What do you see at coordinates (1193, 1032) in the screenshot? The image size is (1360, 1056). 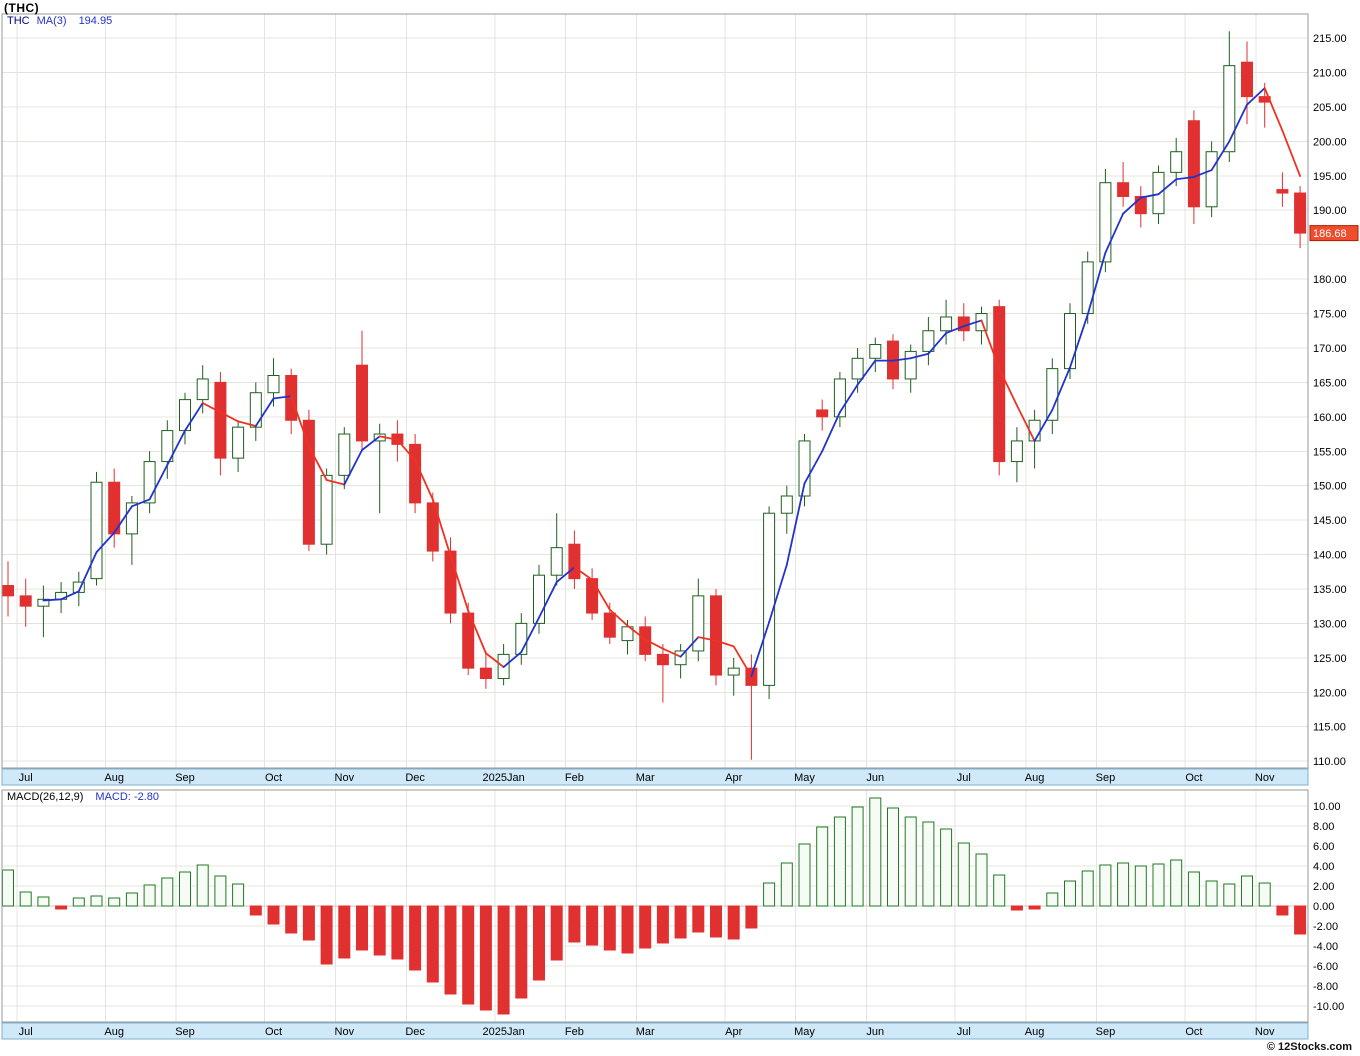 I see `month-label: Oct` at bounding box center [1193, 1032].